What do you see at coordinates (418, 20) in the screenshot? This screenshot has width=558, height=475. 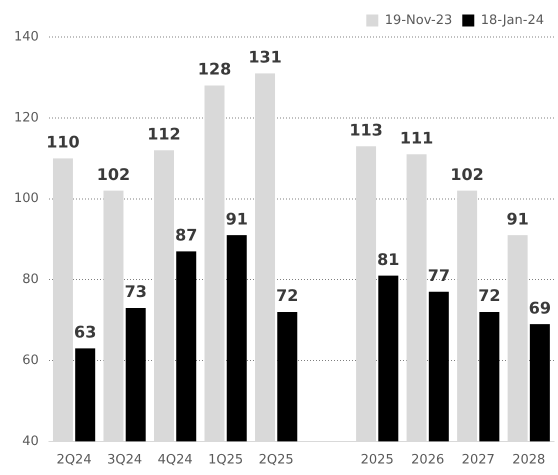 I see `legend-label: 19-Nov-23` at bounding box center [418, 20].